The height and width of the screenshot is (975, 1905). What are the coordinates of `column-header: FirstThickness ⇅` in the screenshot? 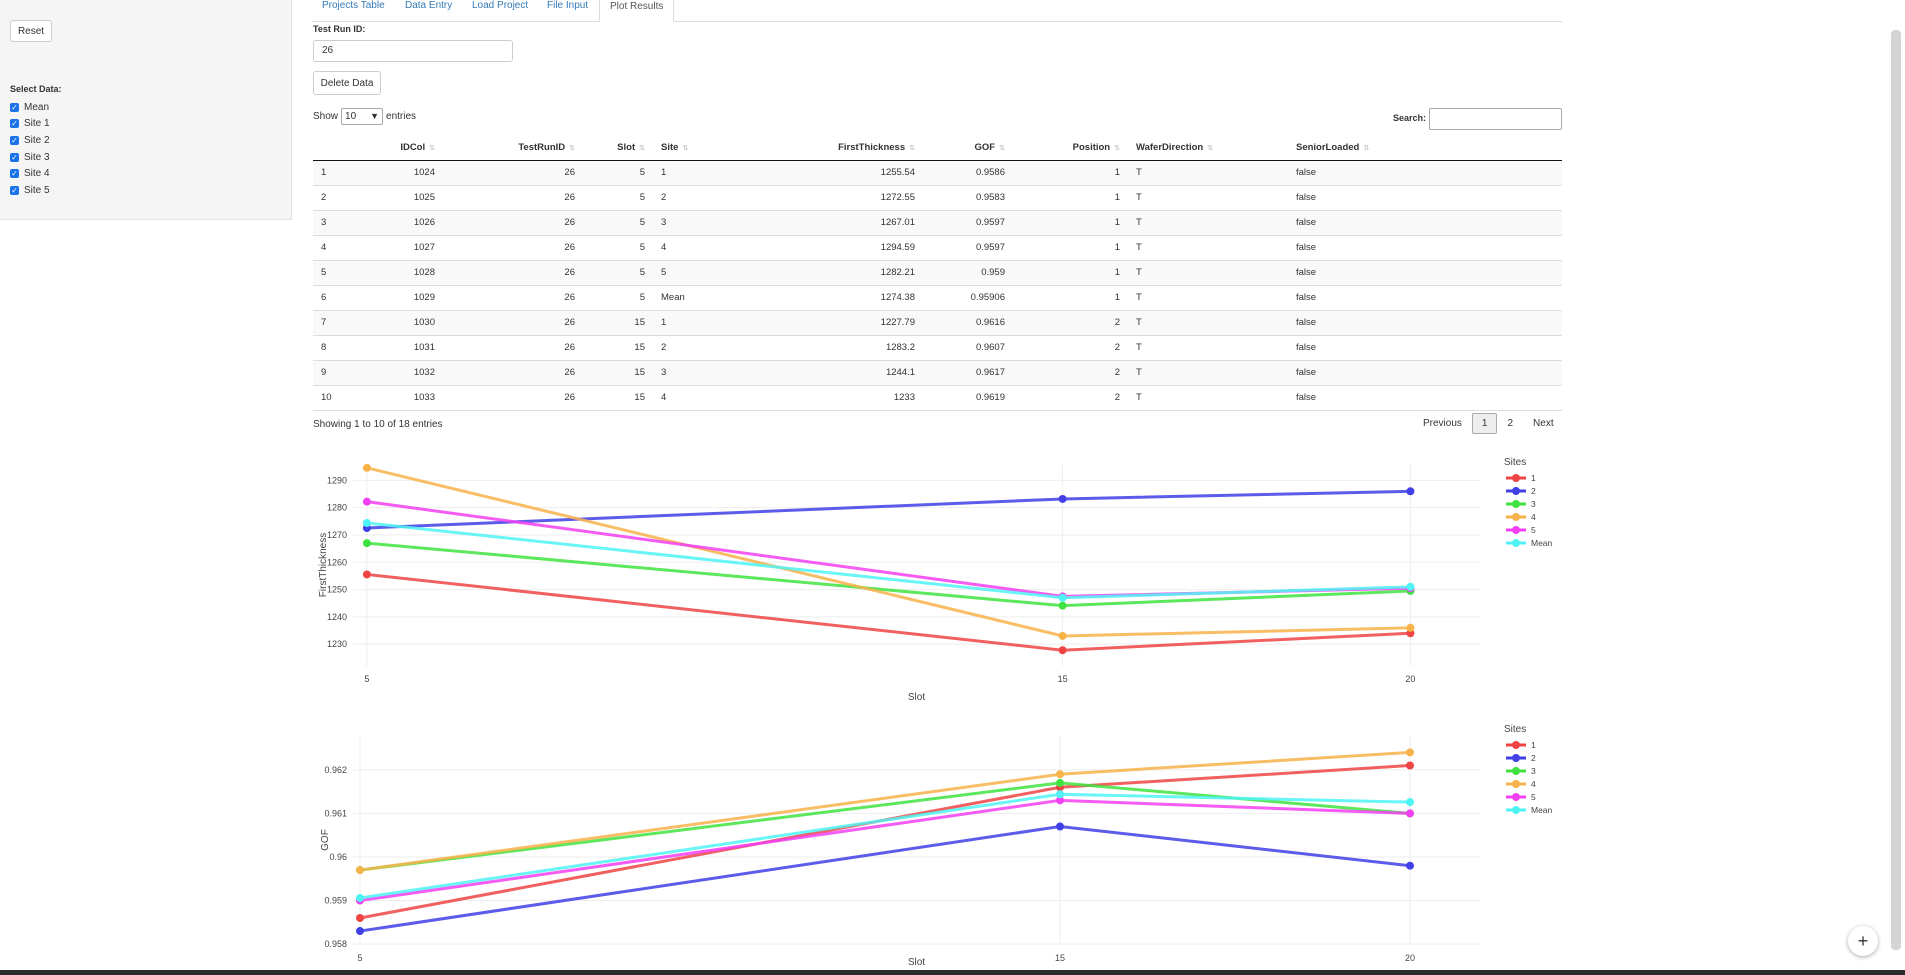 It's located at (828, 148).